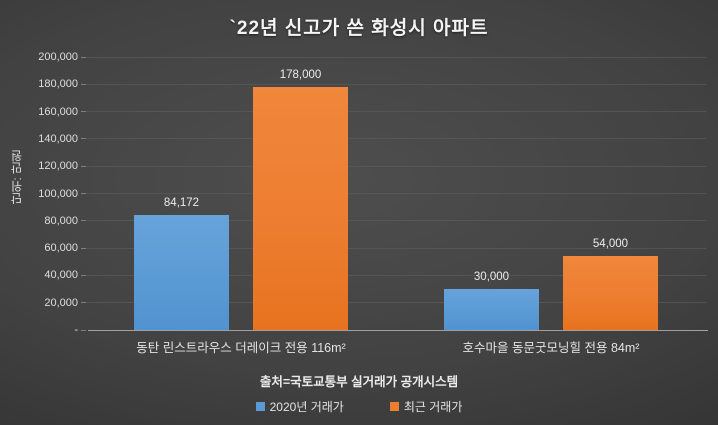 The height and width of the screenshot is (425, 718). I want to click on bar-value-label: 30,000, so click(491, 277).